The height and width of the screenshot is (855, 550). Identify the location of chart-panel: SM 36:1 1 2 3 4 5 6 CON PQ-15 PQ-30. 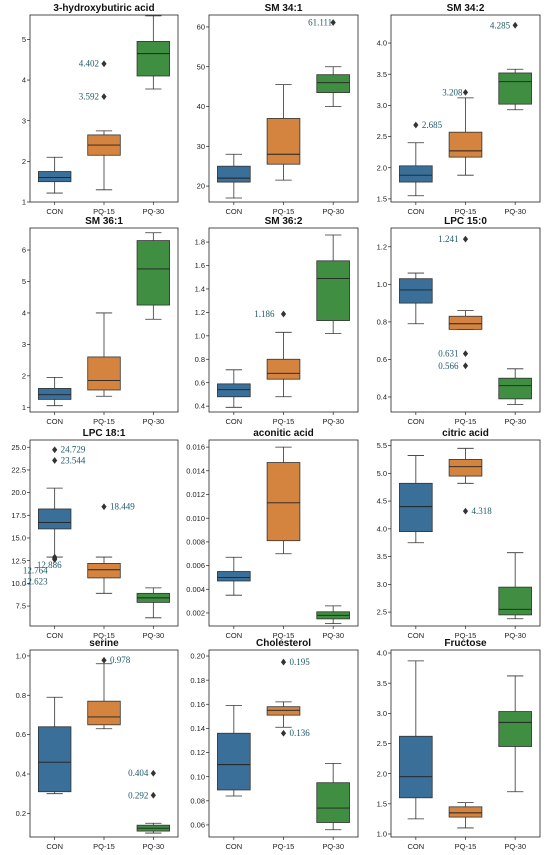
(100, 321).